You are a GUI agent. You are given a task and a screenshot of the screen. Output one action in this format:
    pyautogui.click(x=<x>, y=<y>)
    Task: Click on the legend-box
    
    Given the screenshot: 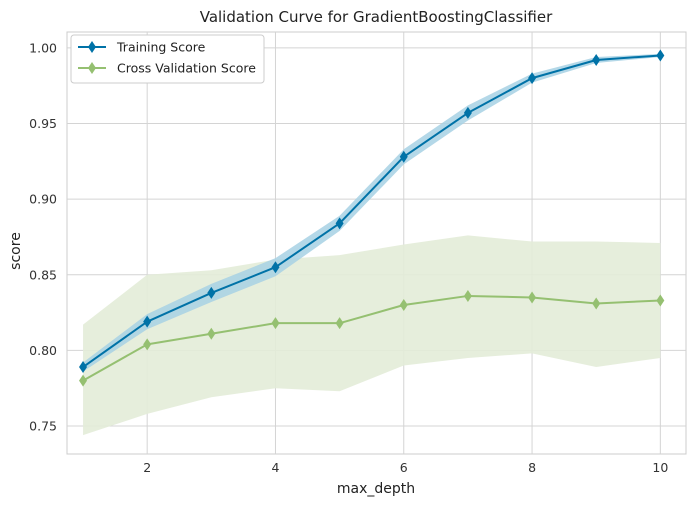 What is the action you would take?
    pyautogui.click(x=167, y=59)
    